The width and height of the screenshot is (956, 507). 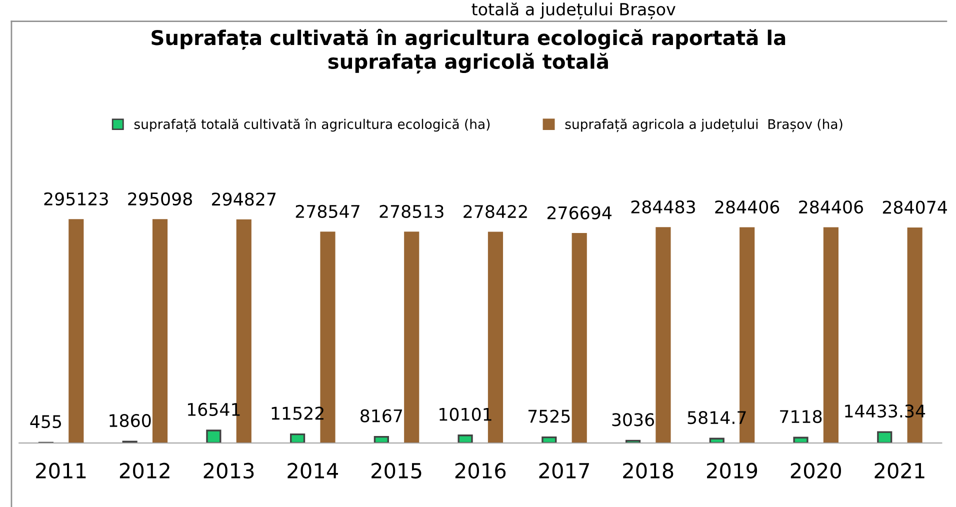 I want to click on x-tick-label: 2012, so click(x=145, y=470).